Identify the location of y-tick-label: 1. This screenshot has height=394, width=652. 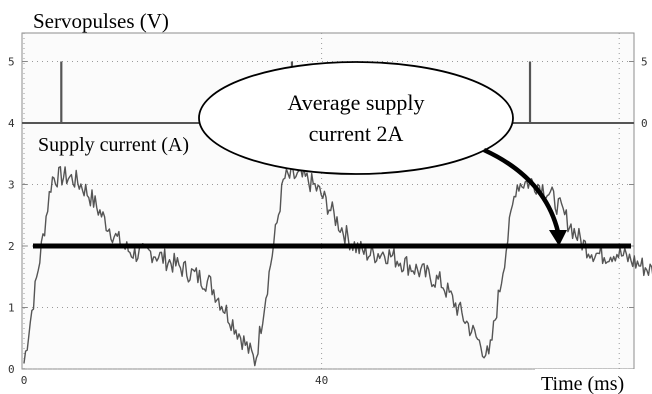
(11, 308).